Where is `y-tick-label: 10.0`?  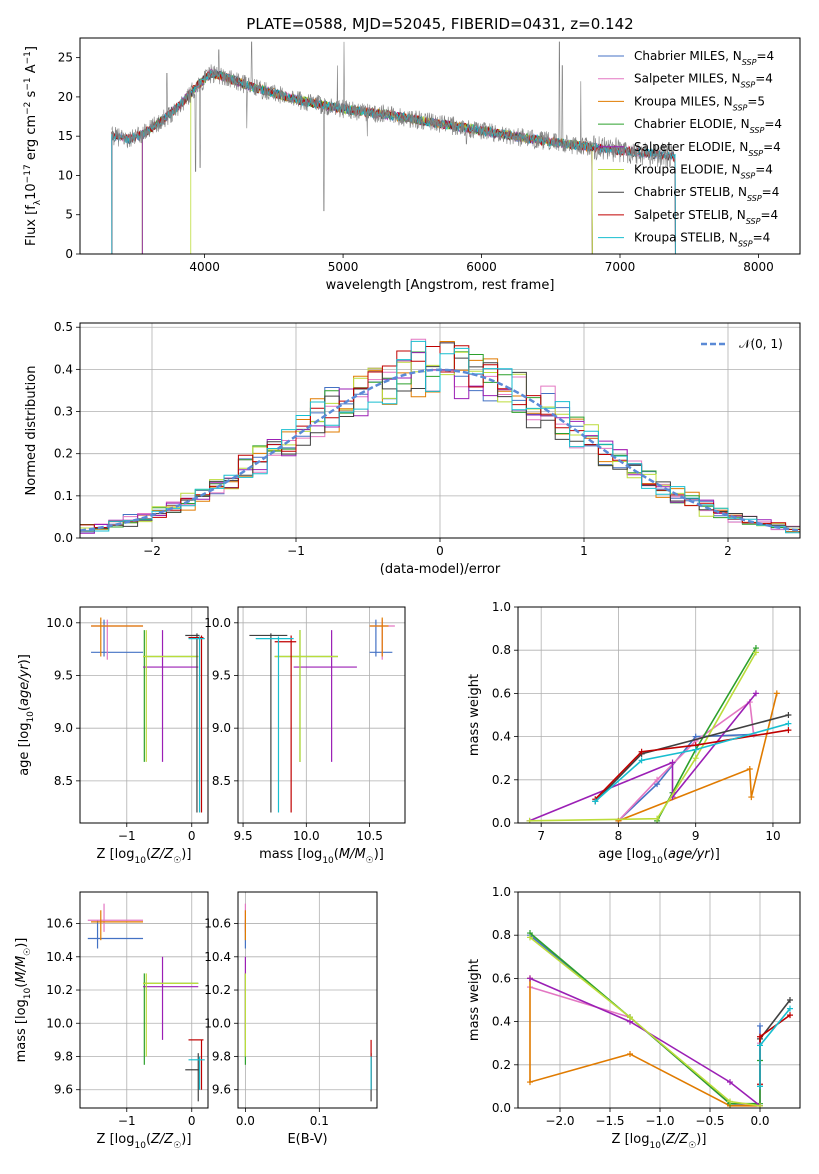 y-tick-label: 10.0 is located at coordinates (217, 1023).